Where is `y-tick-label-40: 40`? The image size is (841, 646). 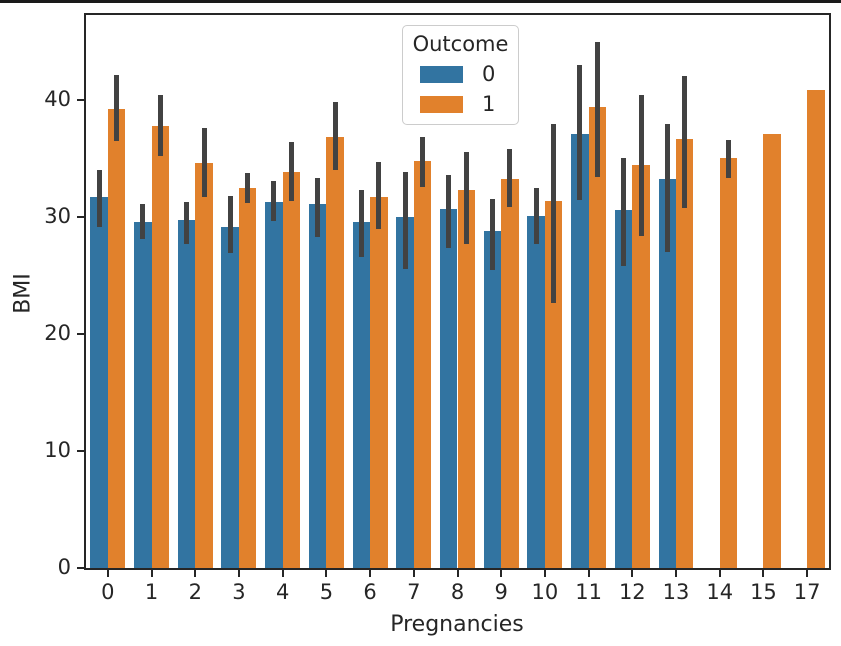 y-tick-label-40: 40 is located at coordinates (57, 99).